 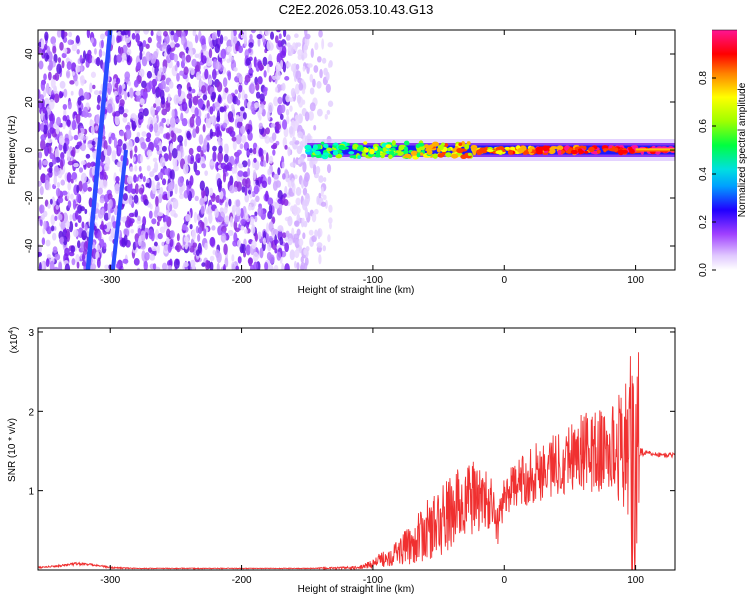 What do you see at coordinates (373, 280) in the screenshot?
I see `spectrogram-x-tick-label: -100` at bounding box center [373, 280].